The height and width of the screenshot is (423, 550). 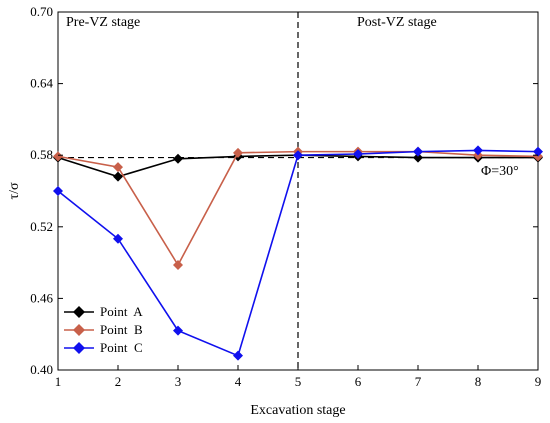 I want to click on legend-item-c: Point C, so click(x=103, y=347).